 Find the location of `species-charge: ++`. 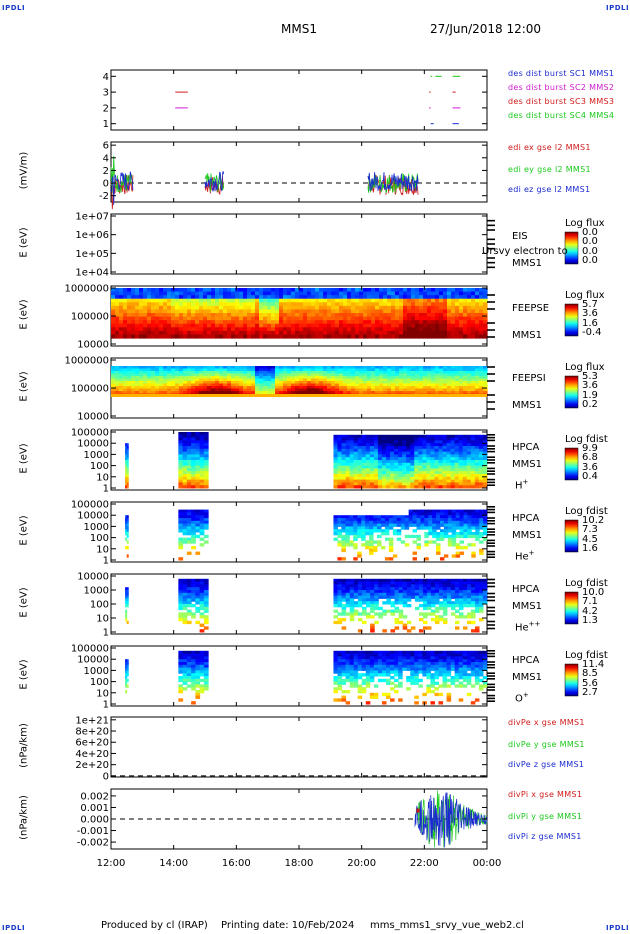

species-charge: ++ is located at coordinates (534, 624).